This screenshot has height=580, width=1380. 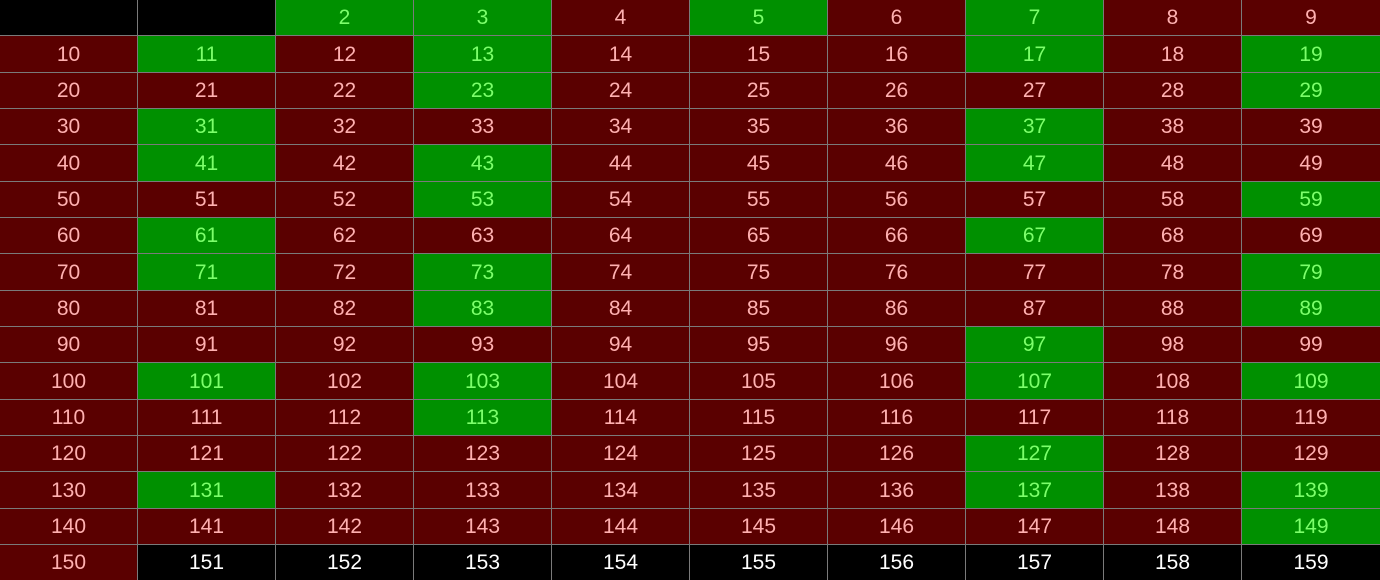 What do you see at coordinates (1035, 454) in the screenshot?
I see `grid-cell-prime: 127` at bounding box center [1035, 454].